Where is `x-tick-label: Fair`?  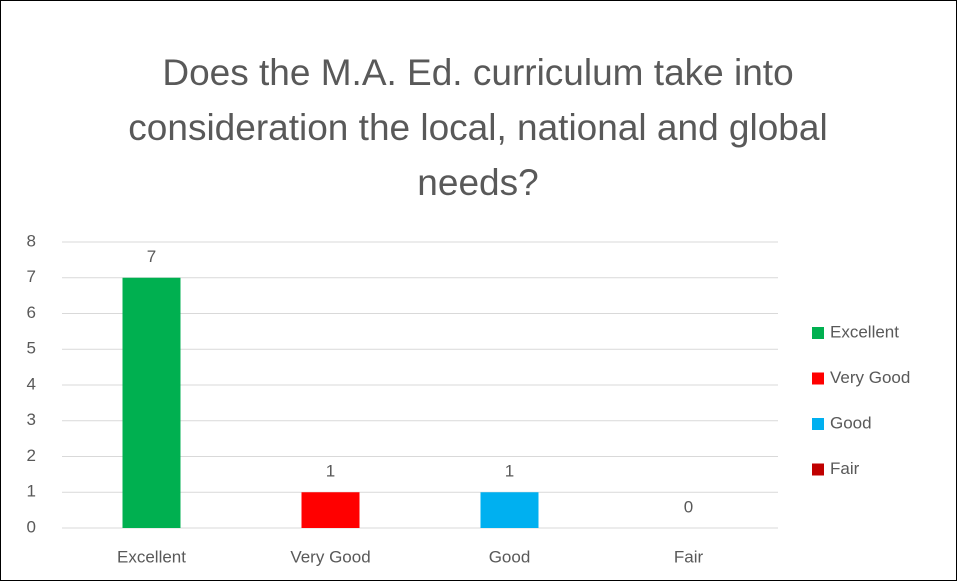 x-tick-label: Fair is located at coordinates (689, 556).